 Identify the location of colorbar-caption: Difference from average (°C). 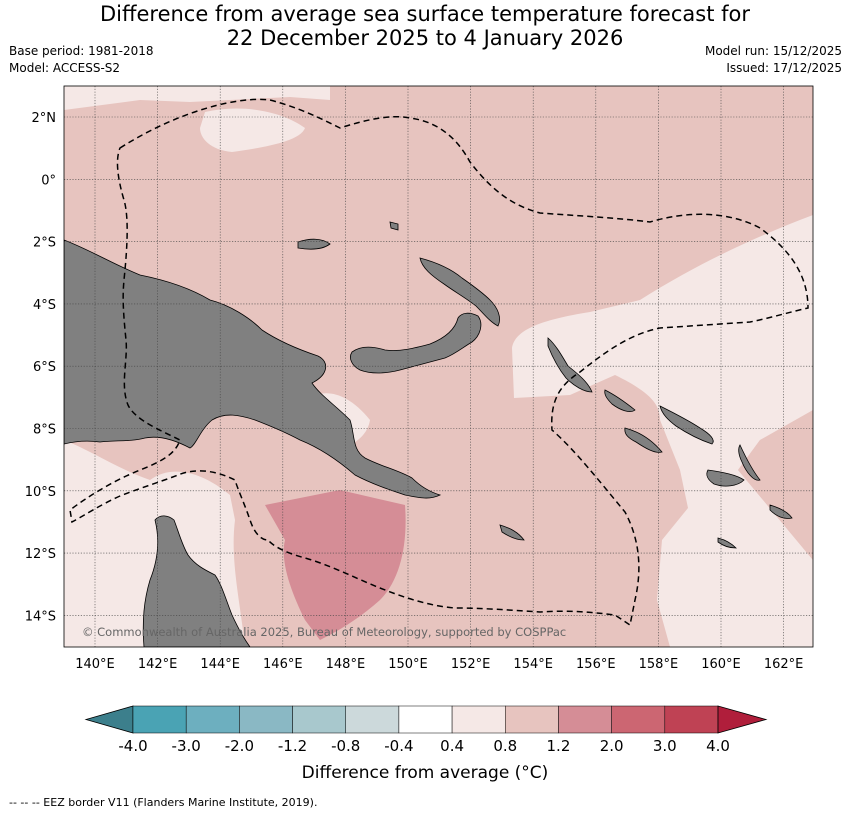
(425, 773).